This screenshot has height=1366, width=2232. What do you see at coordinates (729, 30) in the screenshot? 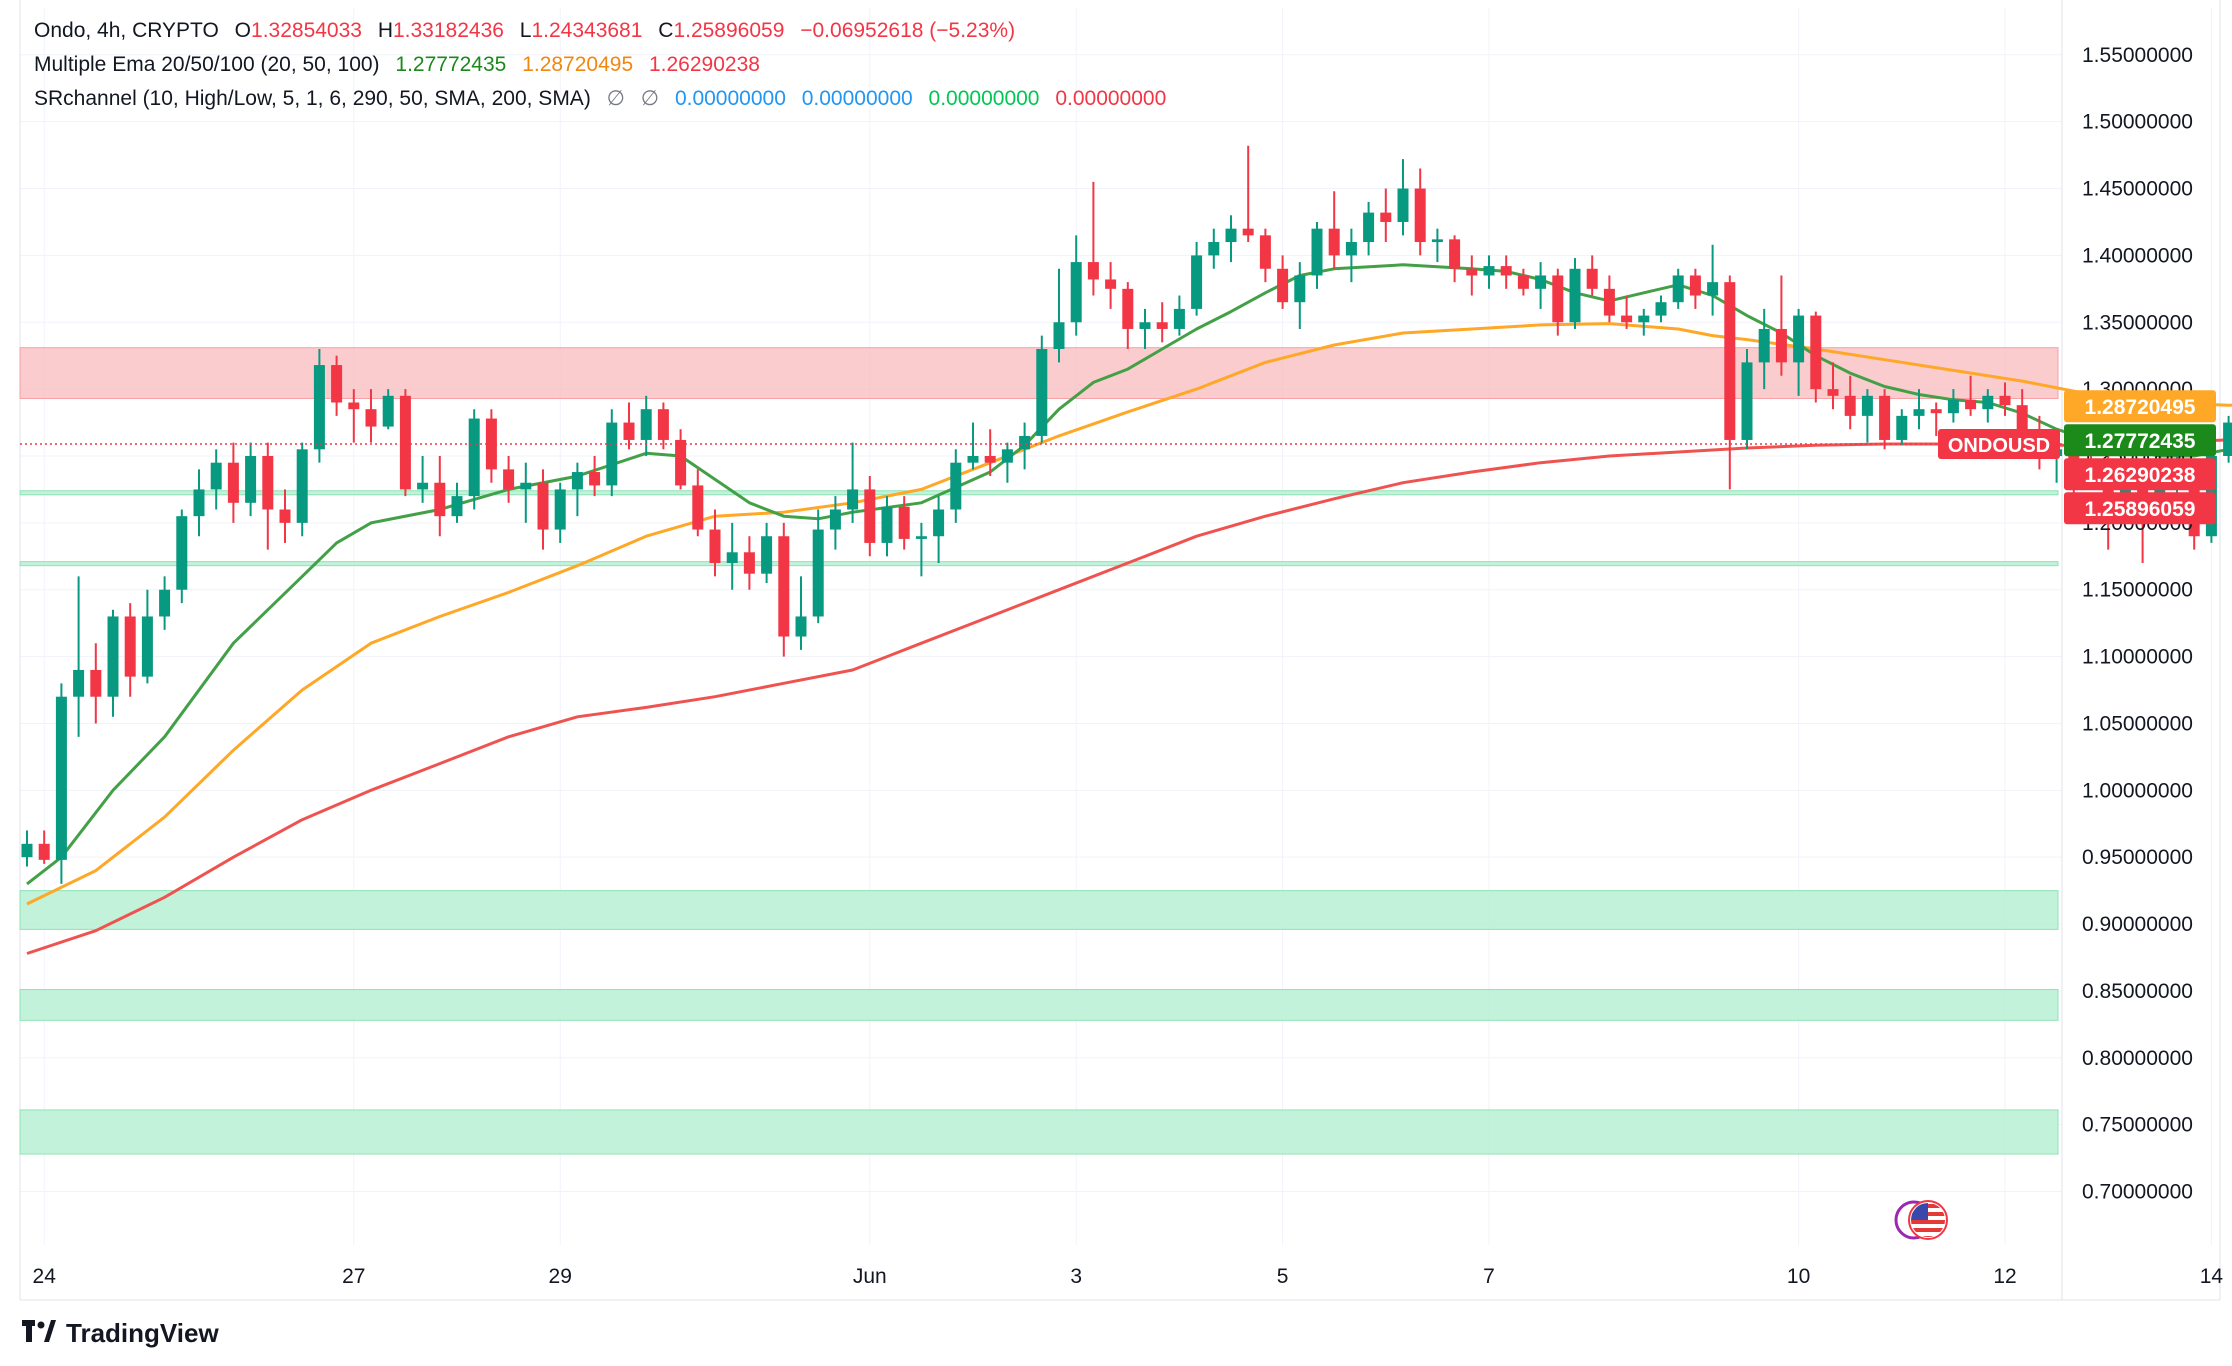
I see `legend-close: 1.25896059` at bounding box center [729, 30].